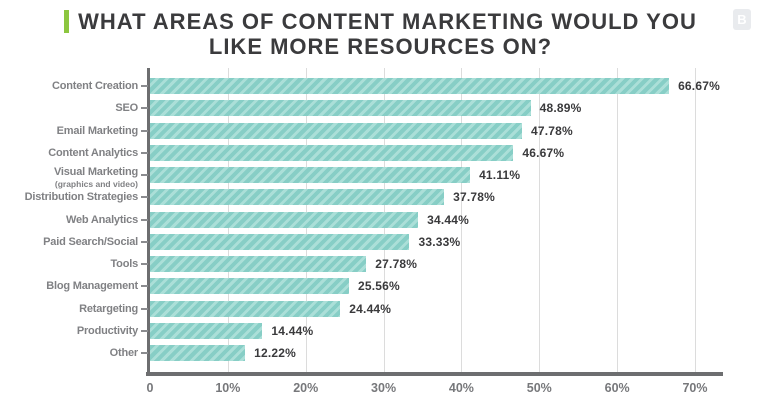 Image resolution: width=761 pixels, height=400 pixels. Describe the element at coordinates (474, 197) in the screenshot. I see `bar-value-label: 37.78%` at that location.